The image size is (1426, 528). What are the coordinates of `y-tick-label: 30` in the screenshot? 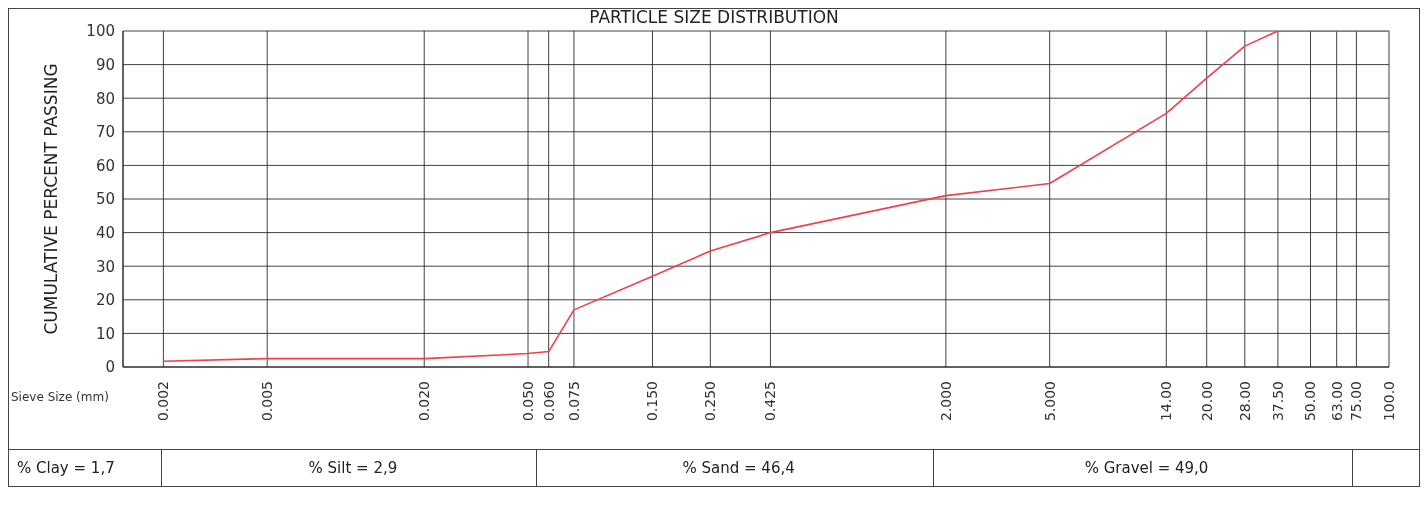 It's located at (105, 266).